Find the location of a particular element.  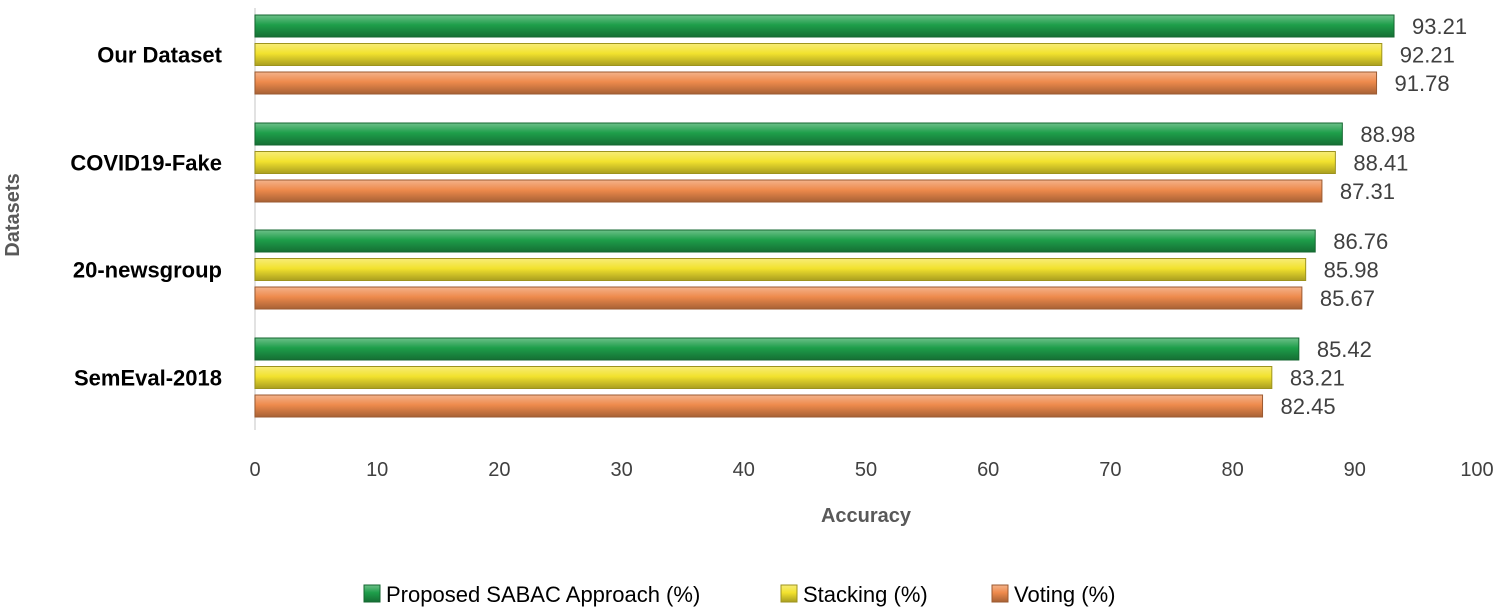

data-label: 85.42 is located at coordinates (1344, 349).